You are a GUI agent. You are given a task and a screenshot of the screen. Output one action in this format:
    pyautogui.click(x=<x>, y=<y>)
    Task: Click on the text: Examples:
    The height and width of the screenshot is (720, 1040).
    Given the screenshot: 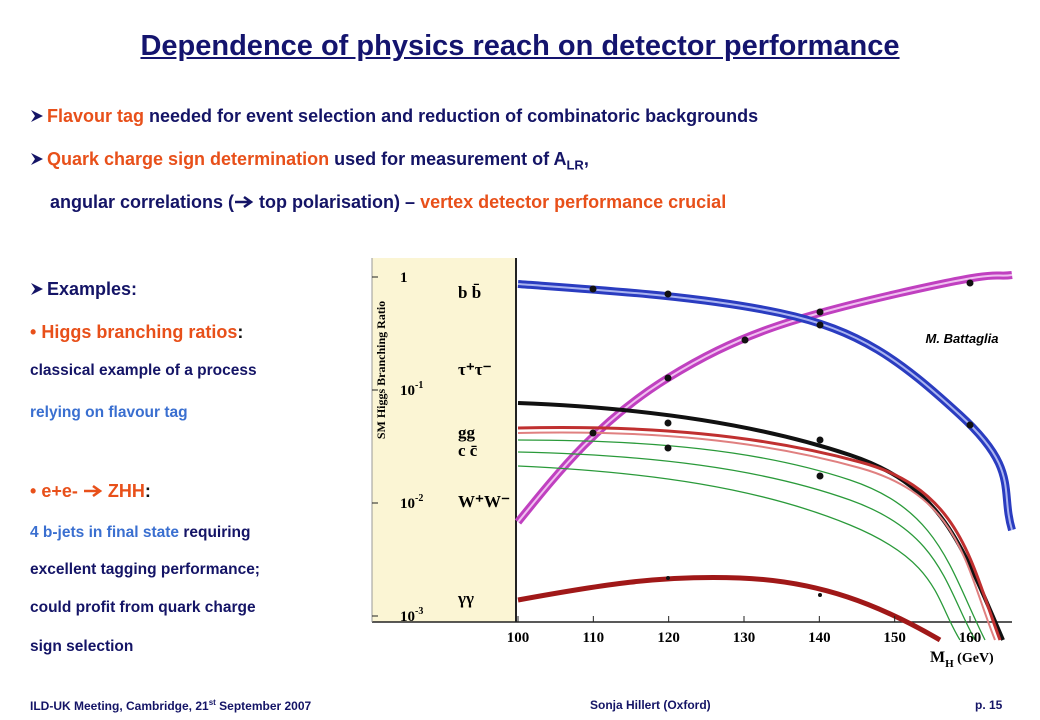 What is the action you would take?
    pyautogui.click(x=92, y=289)
    